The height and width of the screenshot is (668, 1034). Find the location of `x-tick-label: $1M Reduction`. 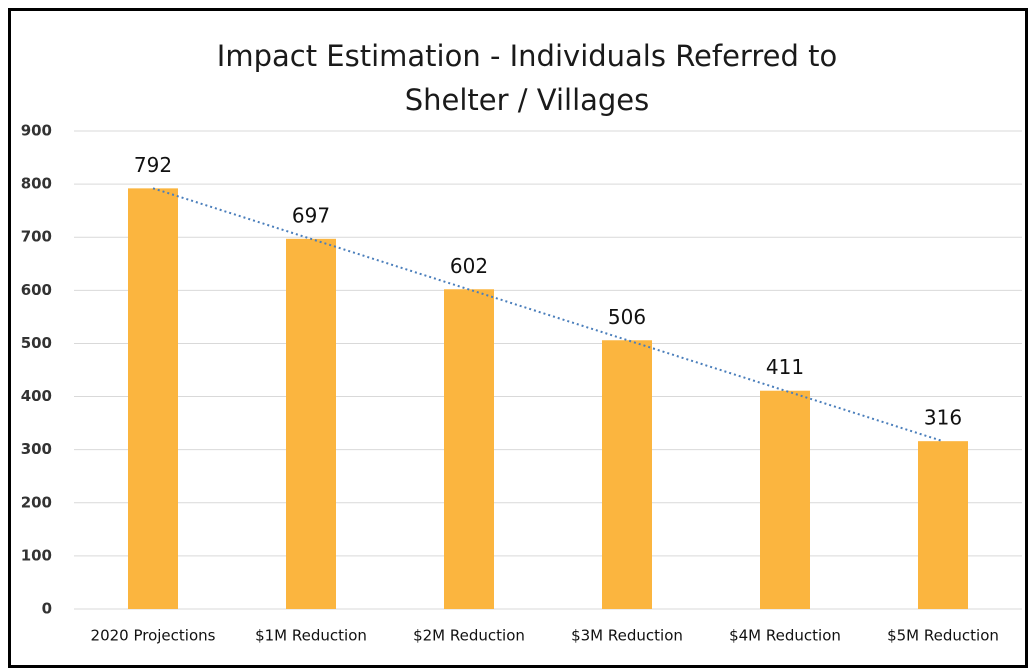

x-tick-label: $1M Reduction is located at coordinates (311, 636).